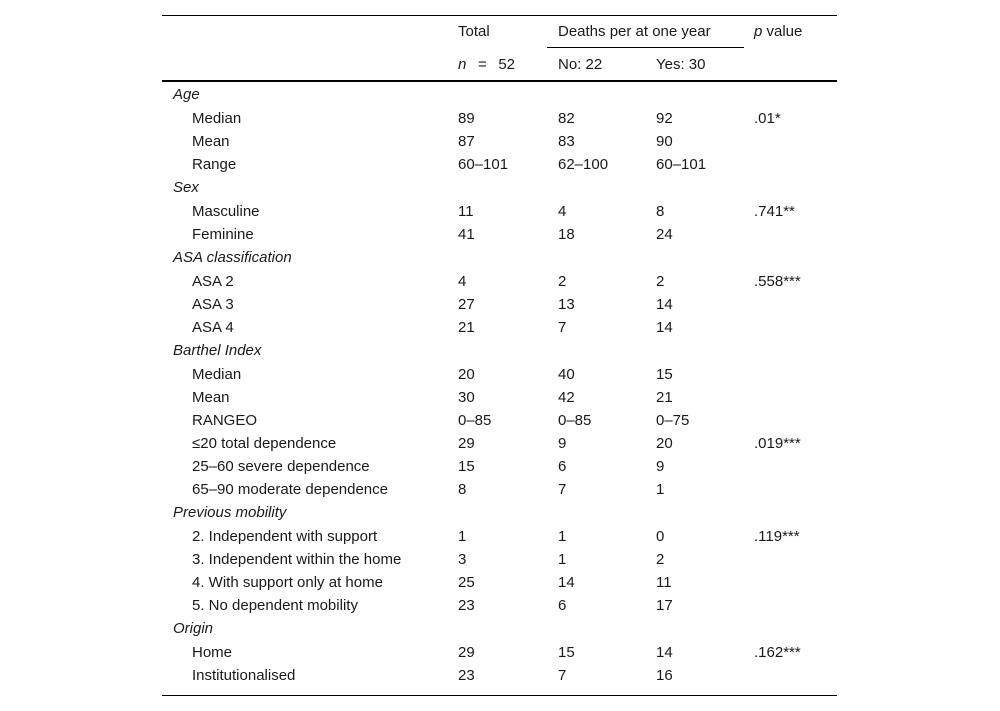 The width and height of the screenshot is (1000, 711). Describe the element at coordinates (244, 675) in the screenshot. I see `row-label: Institutionalised` at that location.